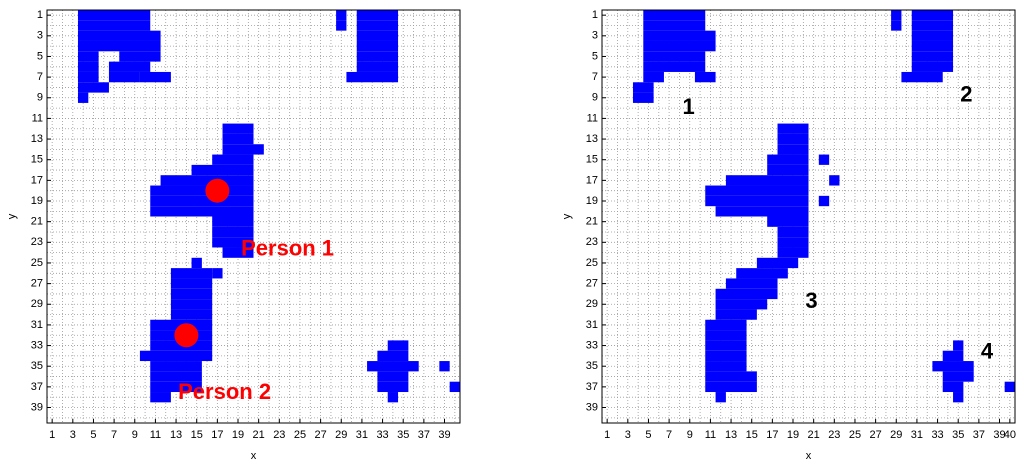  Describe the element at coordinates (259, 435) in the screenshot. I see `x-tick-label: 21` at that location.